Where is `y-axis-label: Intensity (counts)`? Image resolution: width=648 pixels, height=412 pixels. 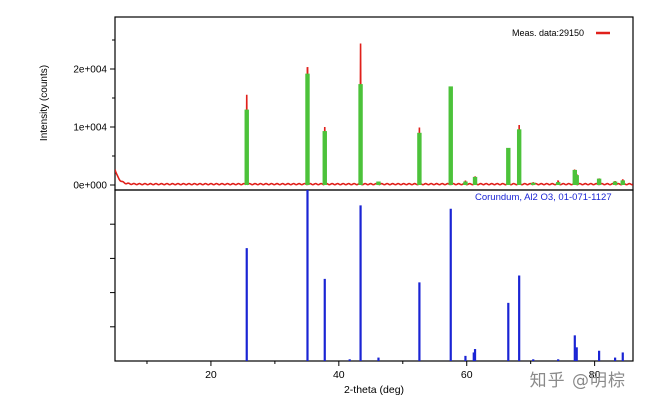
y-axis-label: Intensity (counts) is located at coordinates (44, 103).